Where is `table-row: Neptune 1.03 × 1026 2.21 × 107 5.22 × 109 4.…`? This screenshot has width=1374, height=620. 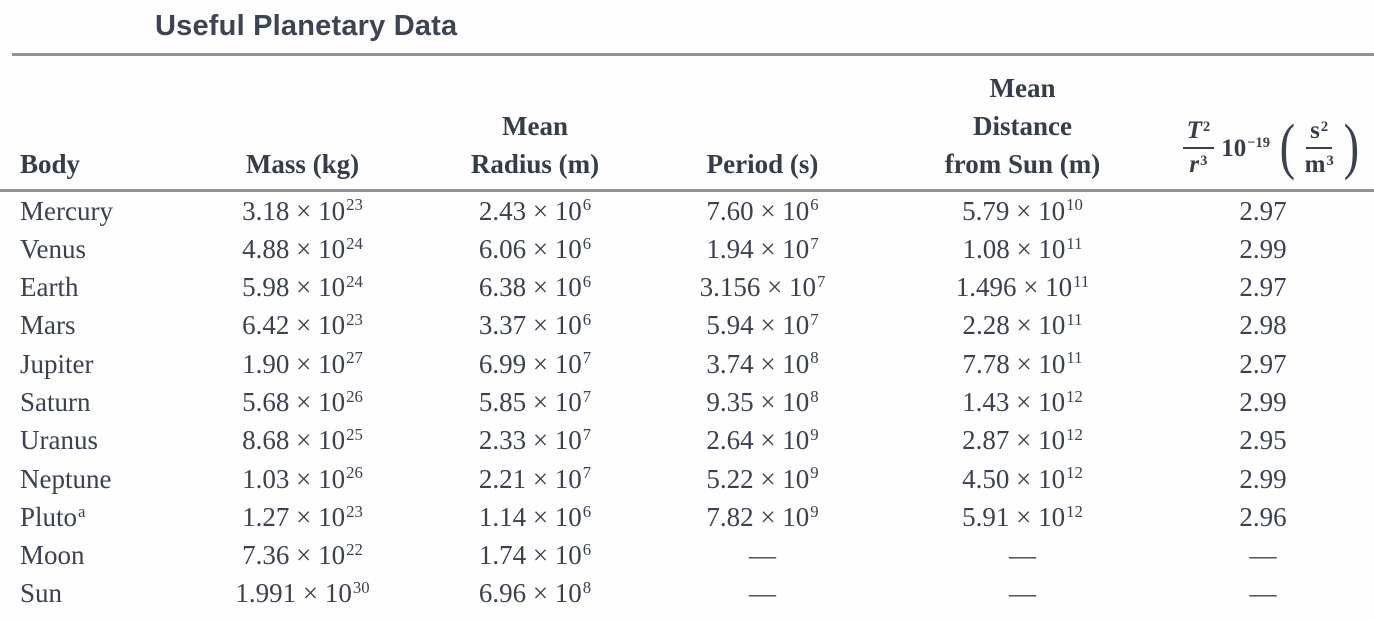 table-row: Neptune 1.03 × 1026 2.21 × 107 5.22 × 109 4.… is located at coordinates (687, 479).